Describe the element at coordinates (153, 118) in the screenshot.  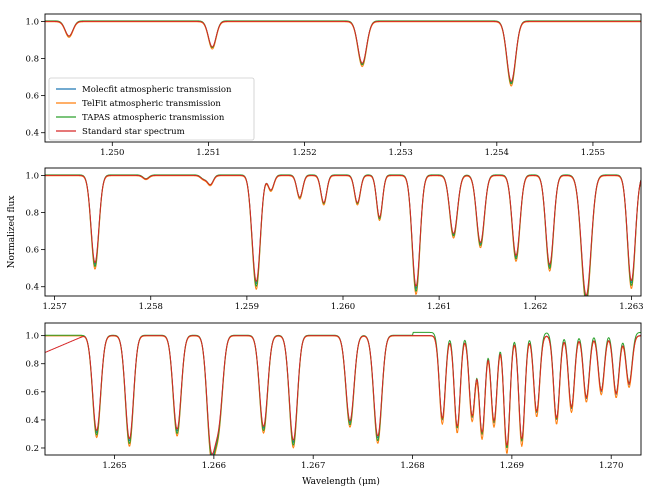
I see `legend-label-tapas: TAPAS atmospheric transmission` at that location.